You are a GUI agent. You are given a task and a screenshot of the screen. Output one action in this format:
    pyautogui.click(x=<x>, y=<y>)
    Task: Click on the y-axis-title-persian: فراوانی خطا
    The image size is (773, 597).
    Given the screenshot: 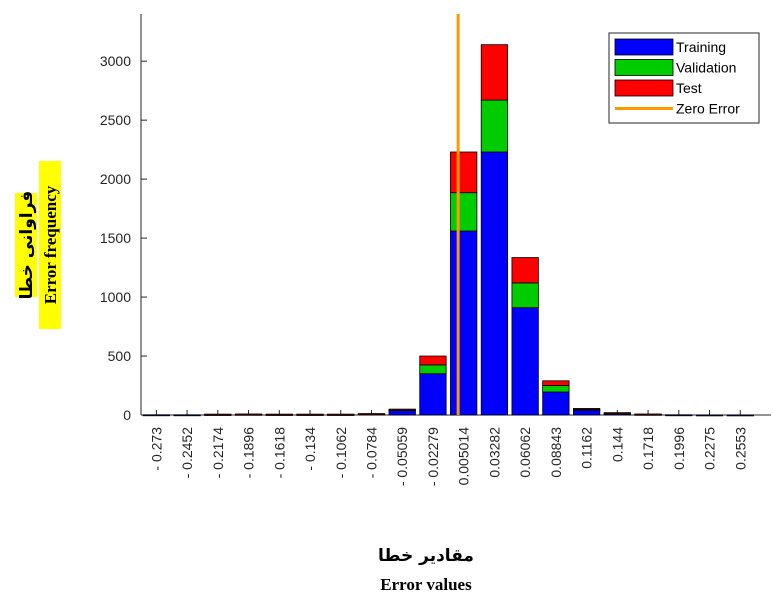 What is the action you would take?
    pyautogui.click(x=27, y=245)
    